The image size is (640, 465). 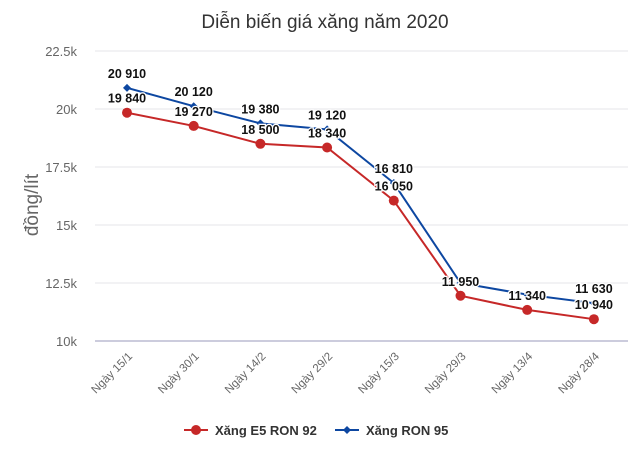 What do you see at coordinates (127, 74) in the screenshot?
I see `data-label: 20 910` at bounding box center [127, 74].